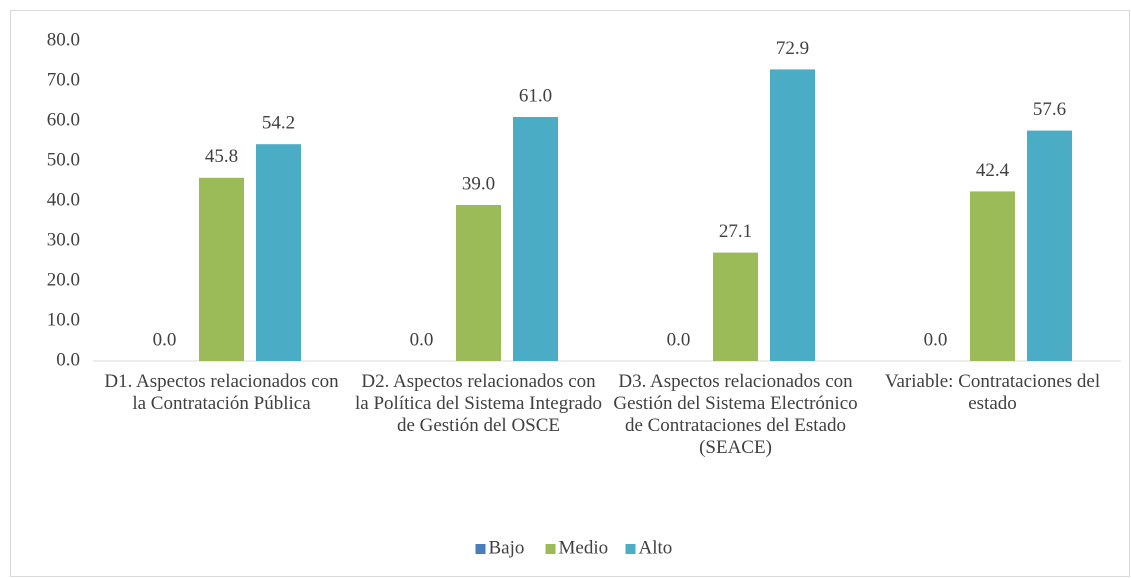 The image size is (1131, 578). What do you see at coordinates (63, 319) in the screenshot?
I see `y-tick-label: 10.0` at bounding box center [63, 319].